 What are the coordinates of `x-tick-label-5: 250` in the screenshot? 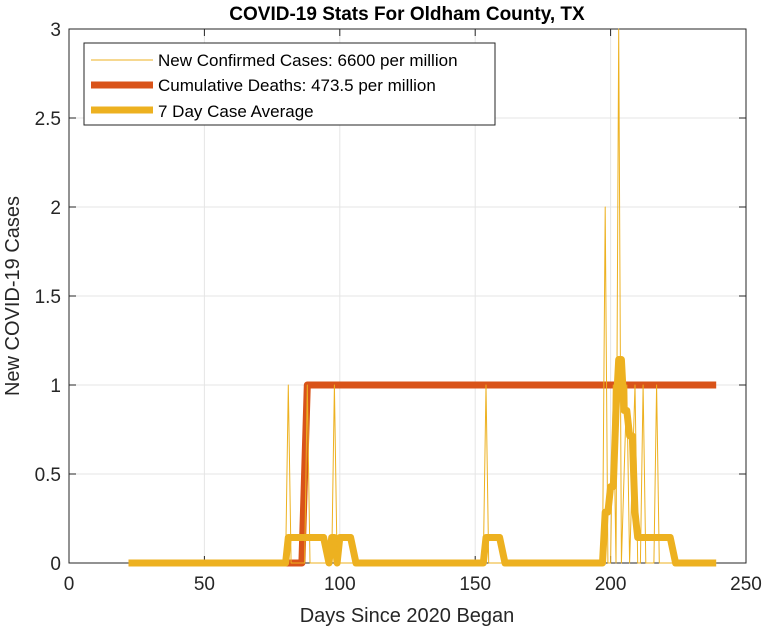 It's located at (746, 584).